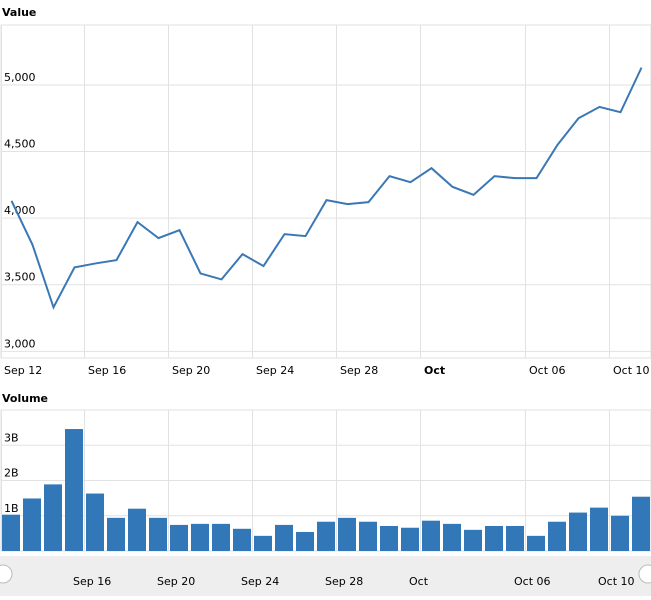 This screenshot has width=651, height=600. Describe the element at coordinates (616, 581) in the screenshot. I see `scrollbar-label: Oct 10` at that location.